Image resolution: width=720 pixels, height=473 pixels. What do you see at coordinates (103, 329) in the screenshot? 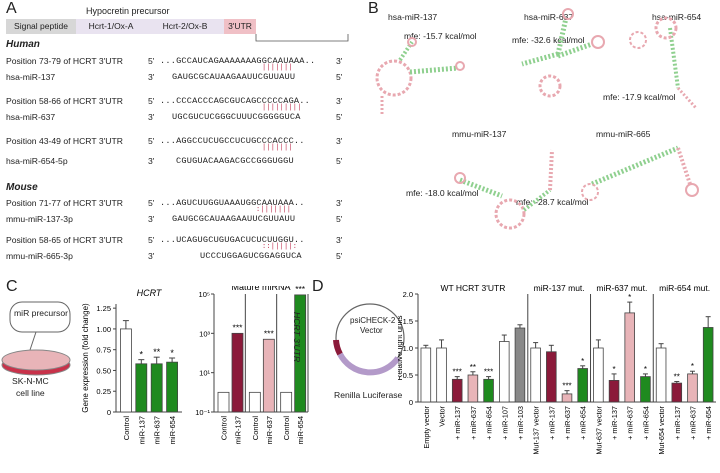
I see `y-tick-label: 1.00` at bounding box center [103, 329].